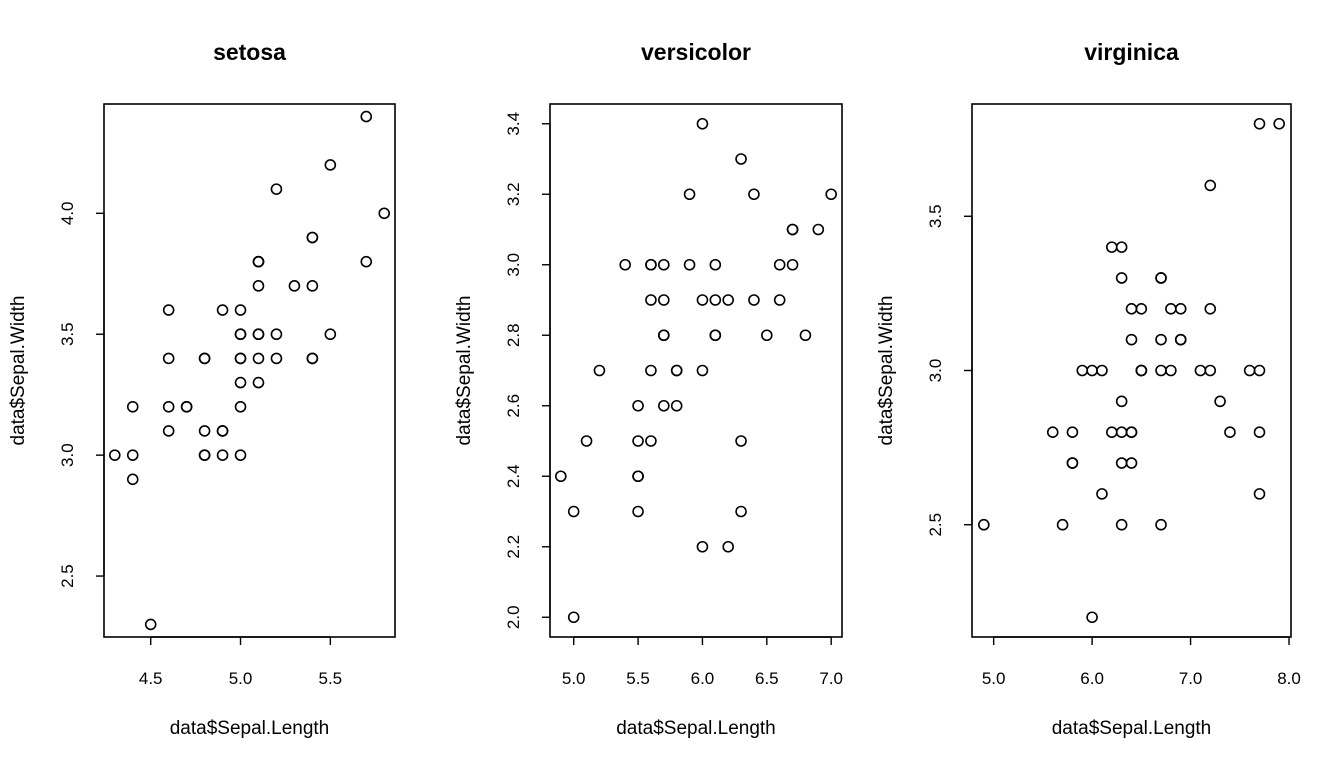 Image resolution: width=1344 pixels, height=768 pixels. I want to click on x-tick-label: 7.0, so click(1191, 678).